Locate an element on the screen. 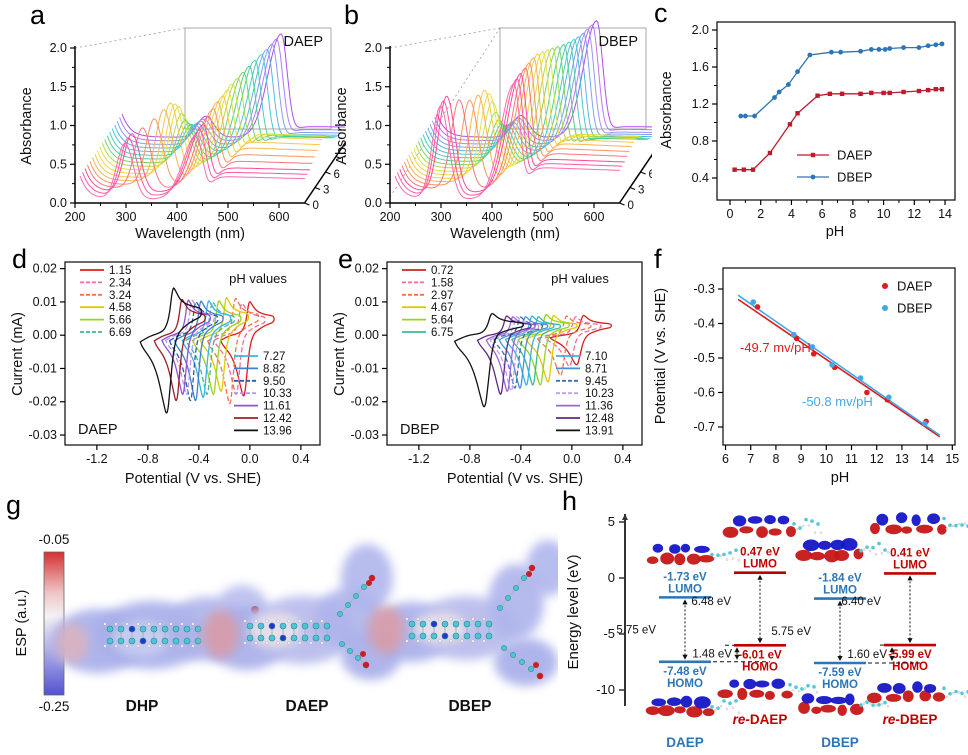  svg-text: 4 is located at coordinates (791, 214).